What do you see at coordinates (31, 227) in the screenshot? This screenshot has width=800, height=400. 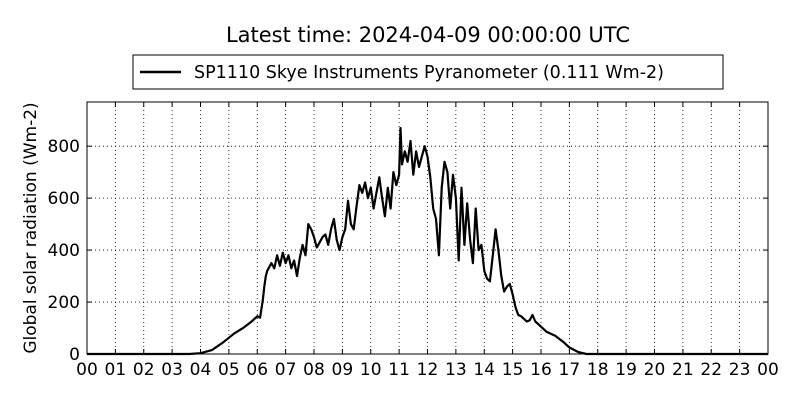 I see `y-axis-label: Global solar radiation (Wm-2)` at bounding box center [31, 227].